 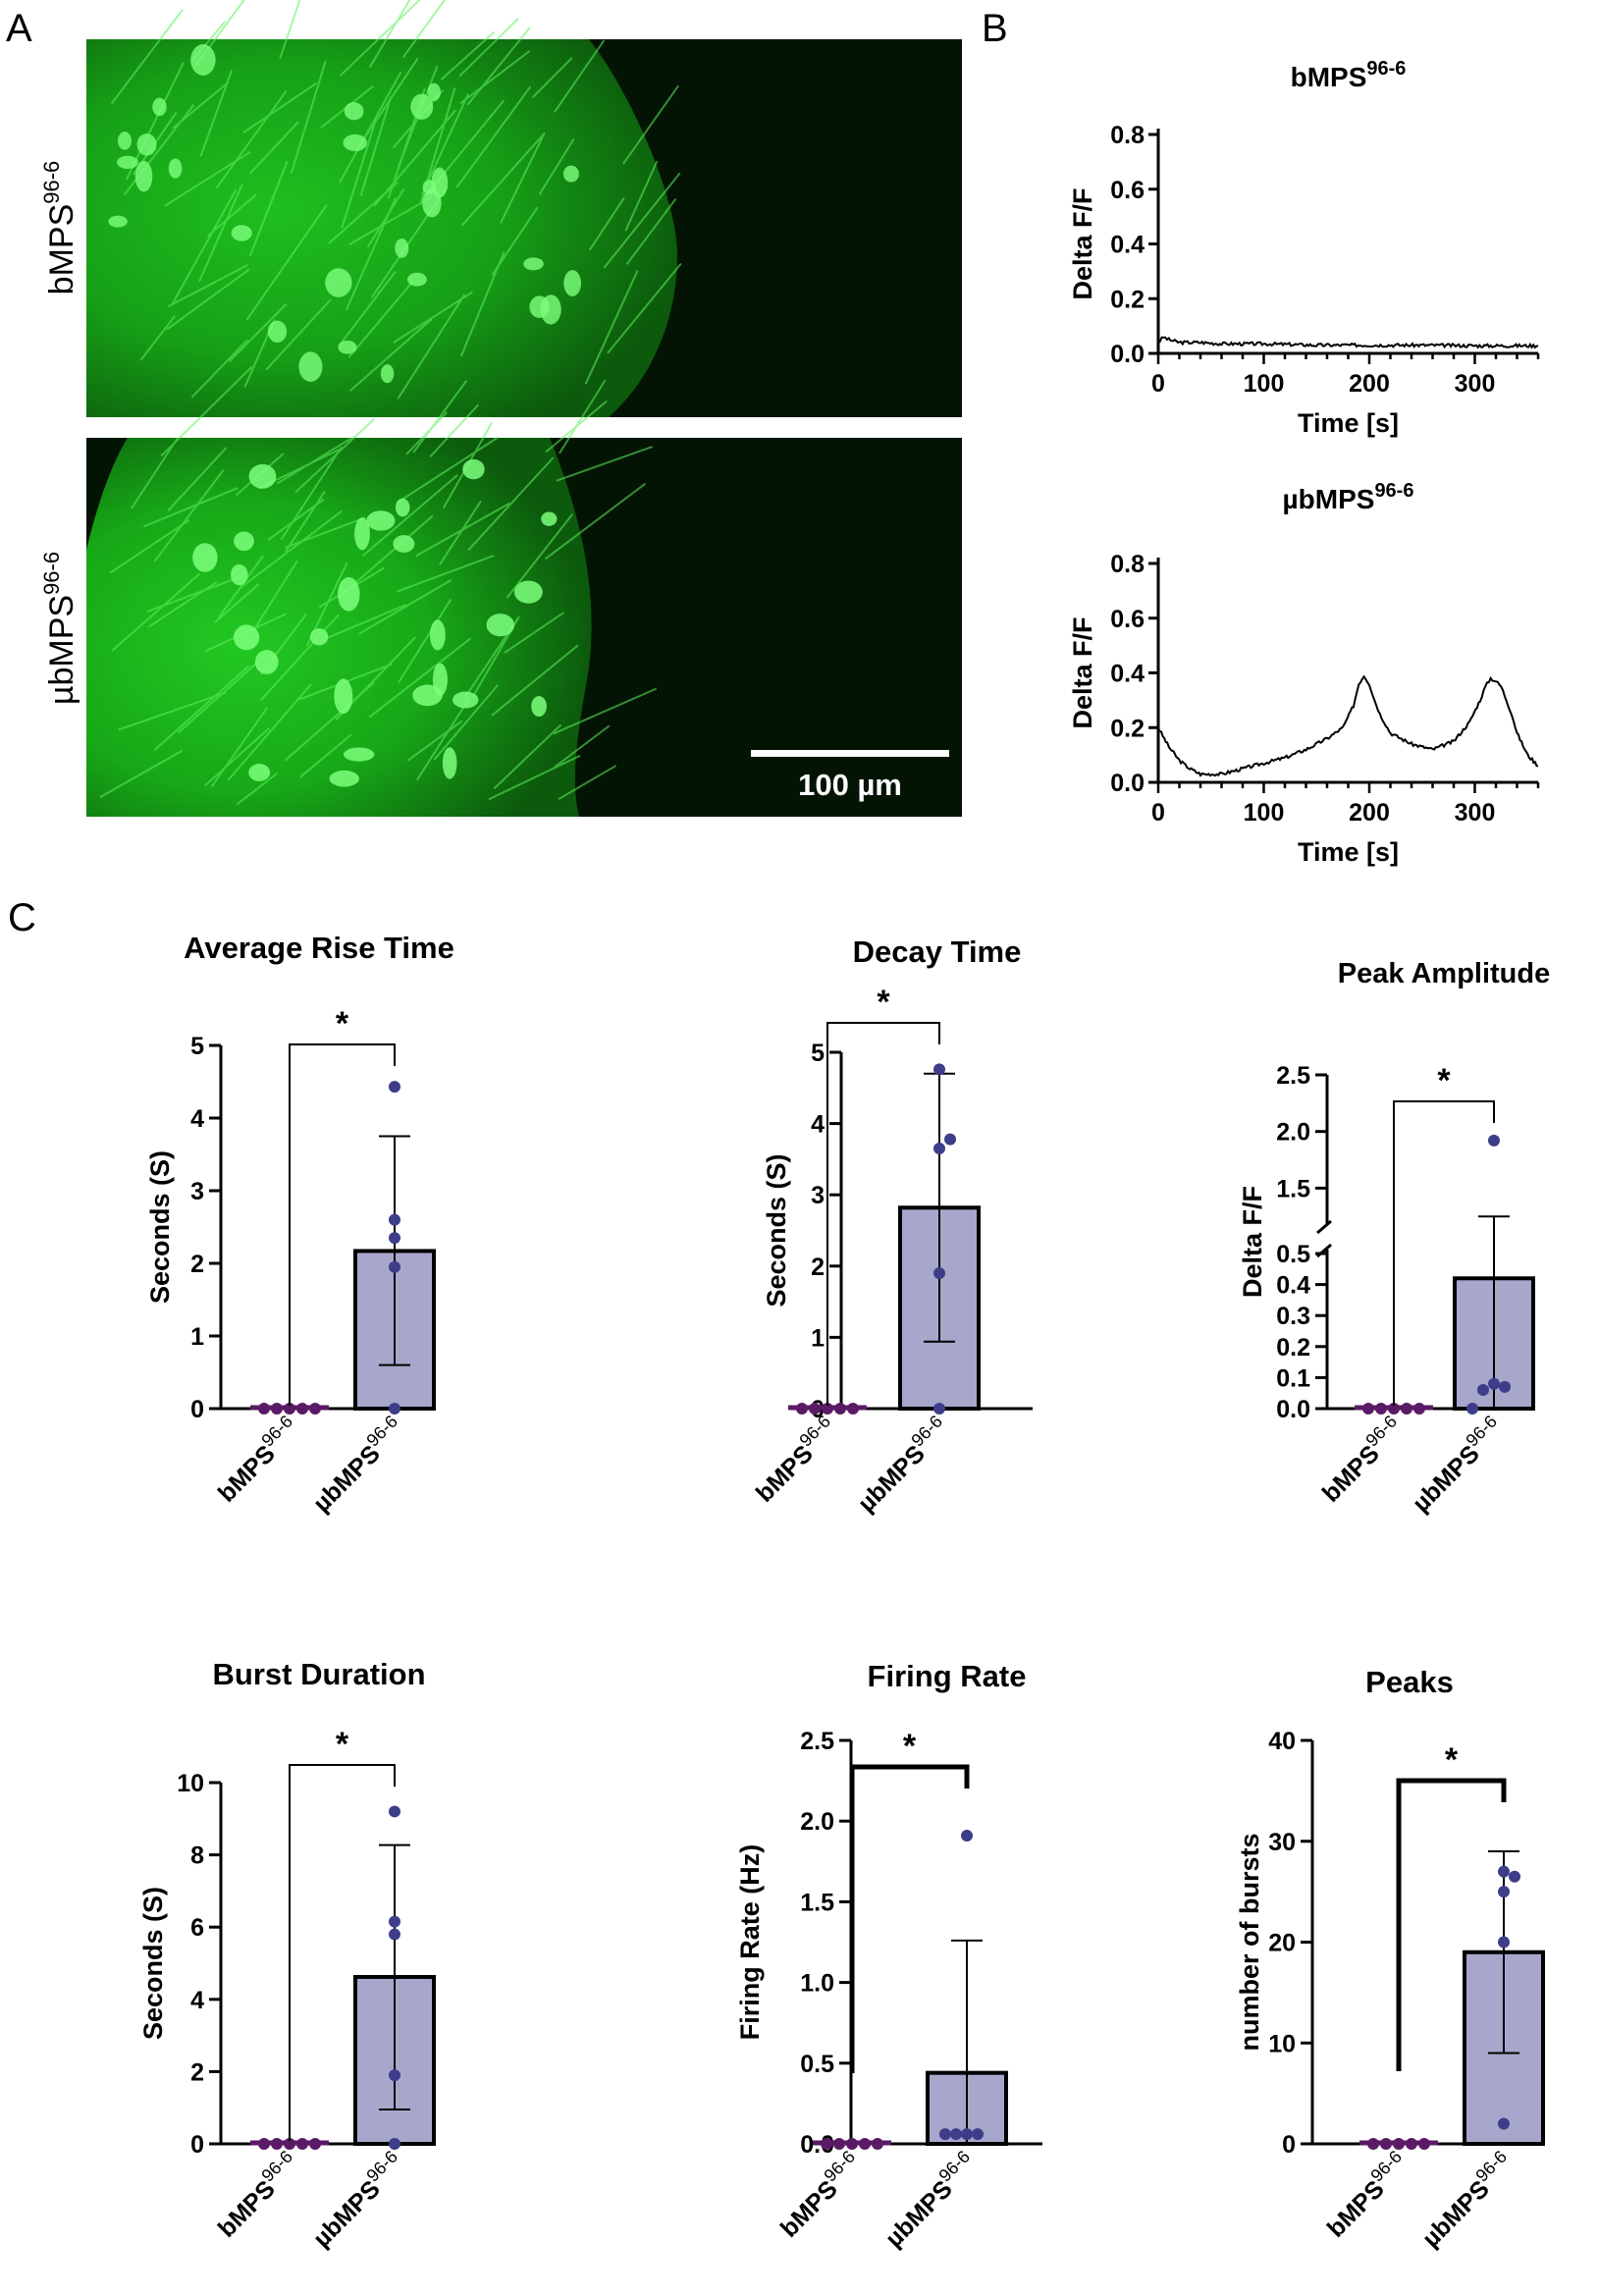 I want to click on y-tick-label: 0.4, so click(x=1293, y=1286).